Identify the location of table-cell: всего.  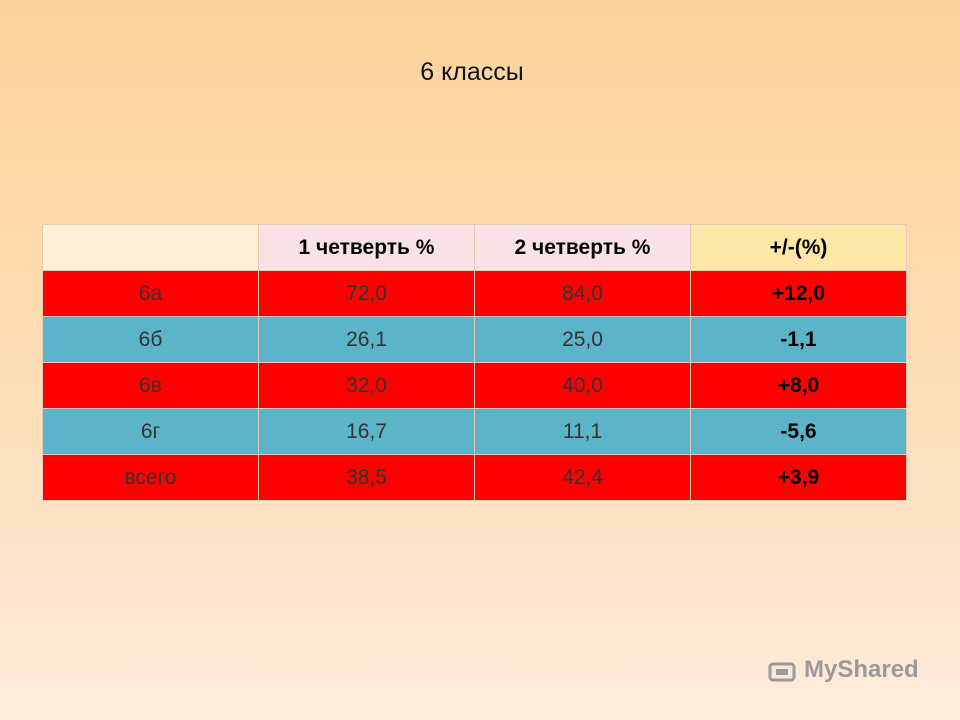
(150, 477).